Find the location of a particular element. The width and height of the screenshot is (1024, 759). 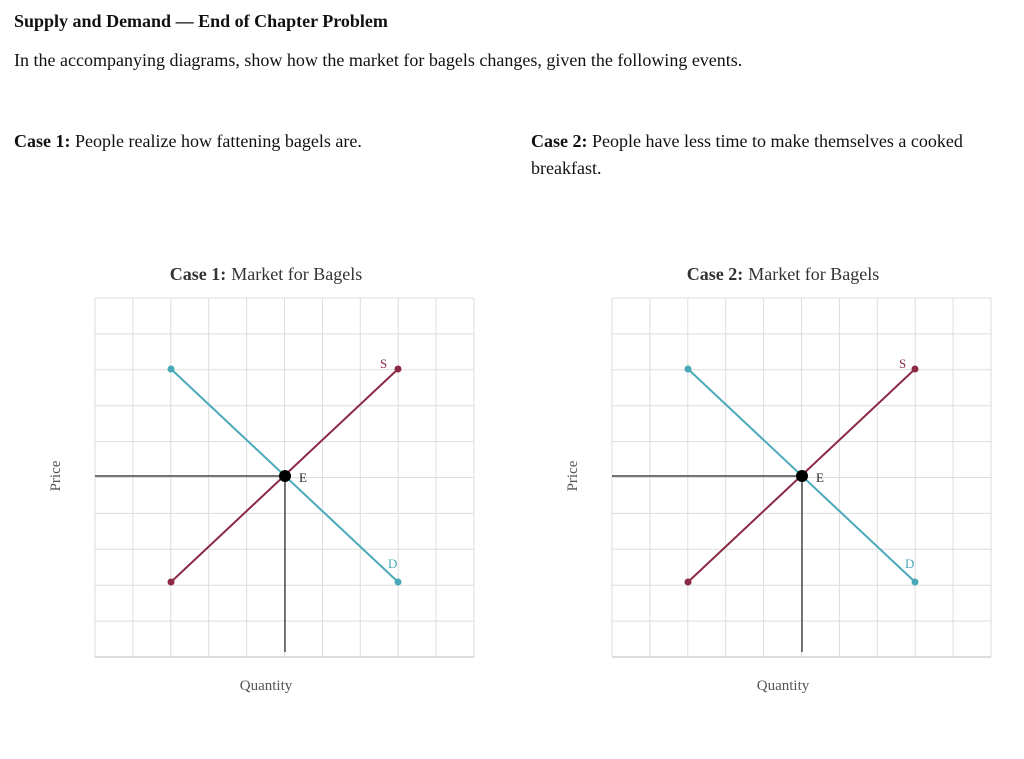

graph-title-label: Case 1: is located at coordinates (198, 274).